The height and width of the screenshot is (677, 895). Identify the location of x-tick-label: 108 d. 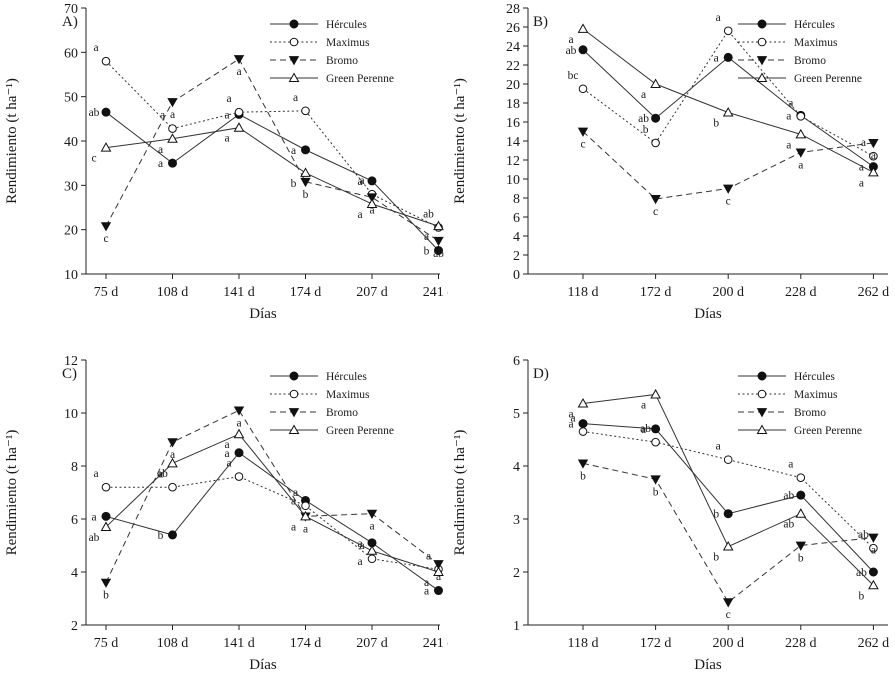
(173, 643).